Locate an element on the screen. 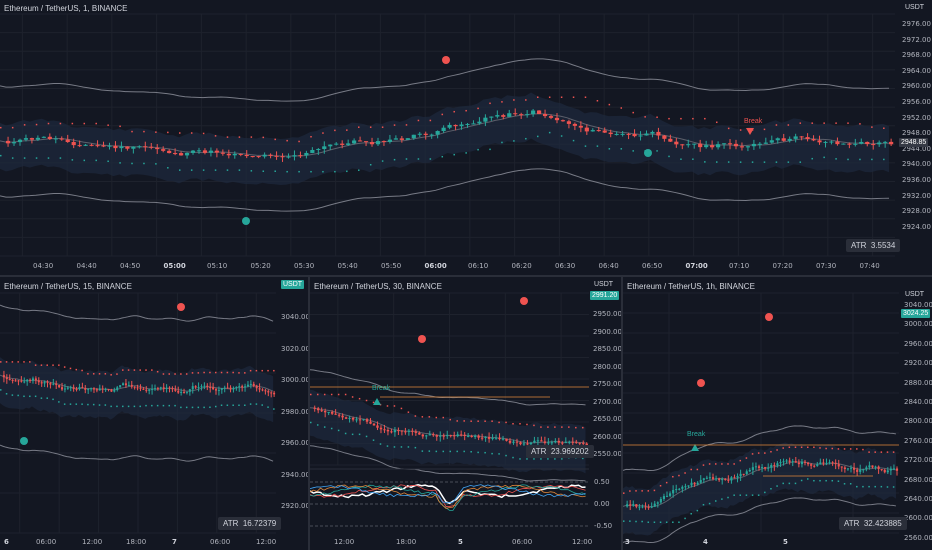 The width and height of the screenshot is (932, 550). panel-separator-h is located at coordinates (466, 276).